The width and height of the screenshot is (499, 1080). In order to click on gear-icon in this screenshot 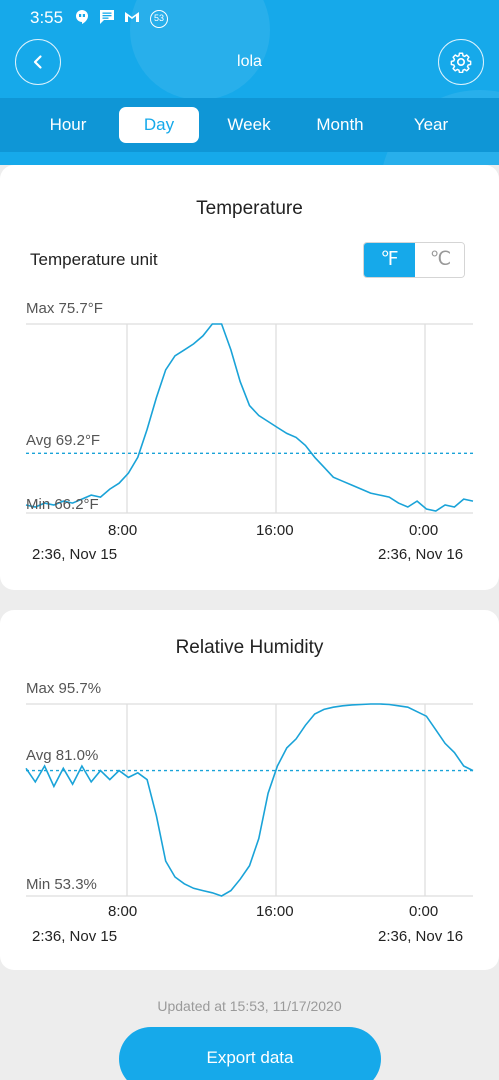, I will do `click(461, 62)`.